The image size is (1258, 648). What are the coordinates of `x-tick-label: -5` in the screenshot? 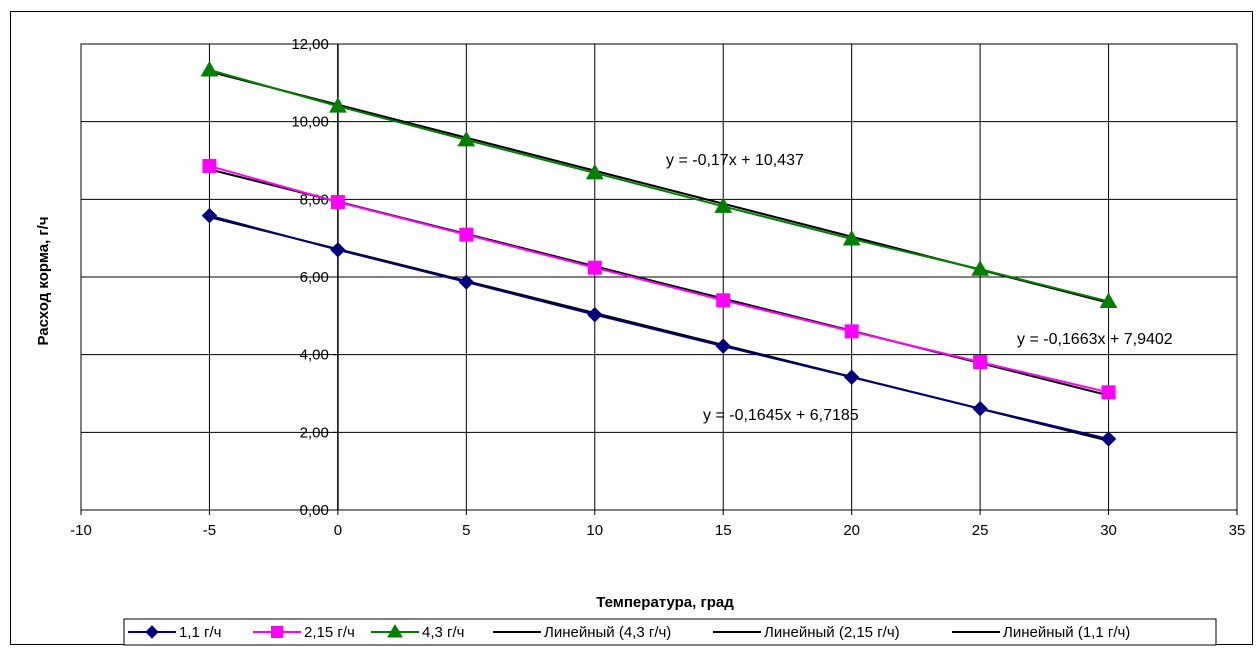 It's located at (209, 530).